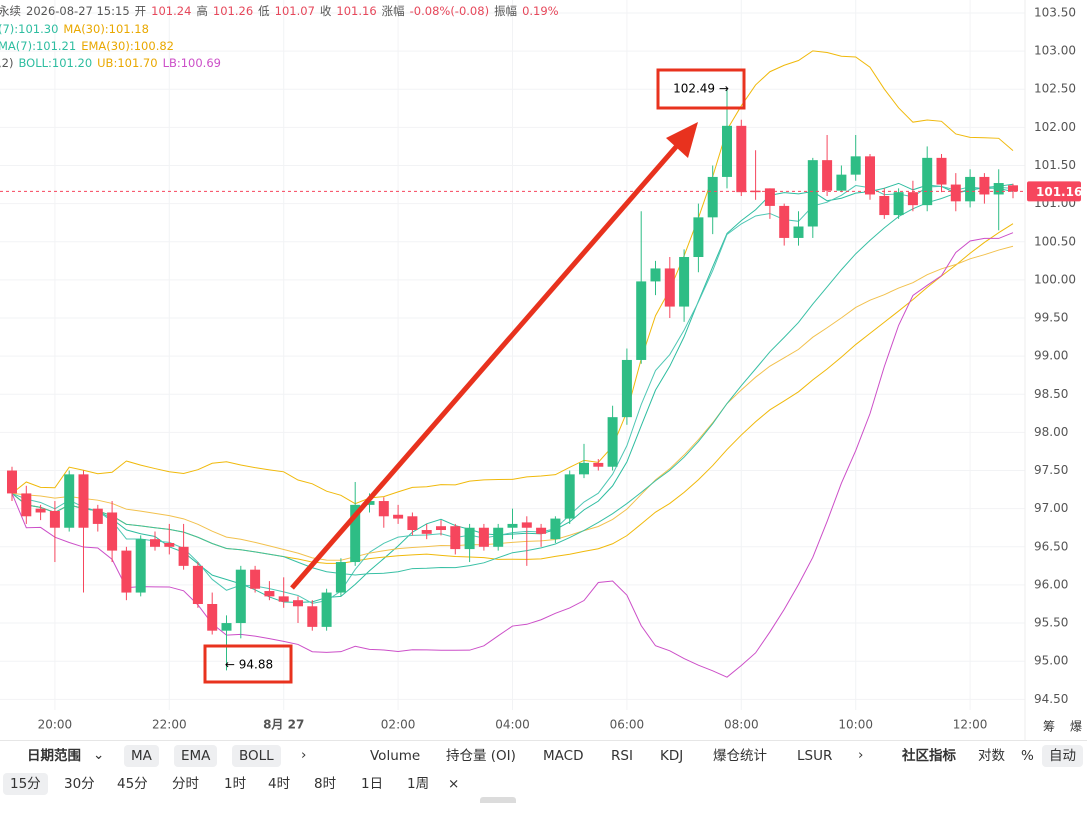  I want to click on toolbar-button: 日期范围, so click(54, 756).